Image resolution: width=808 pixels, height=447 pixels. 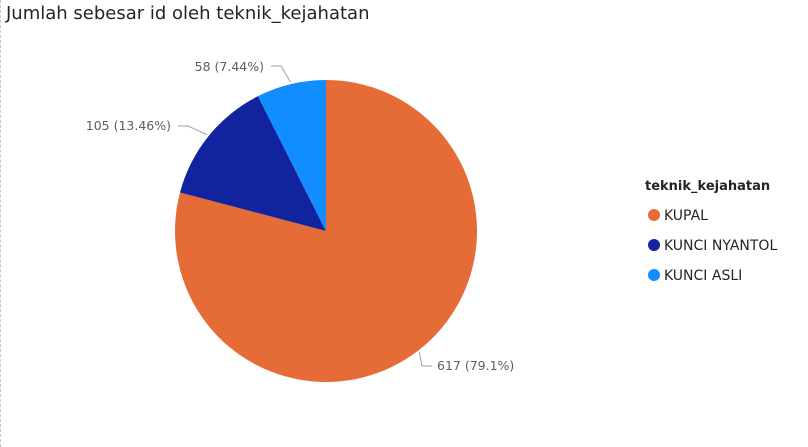 I want to click on leader-line-kupal, so click(x=425, y=359).